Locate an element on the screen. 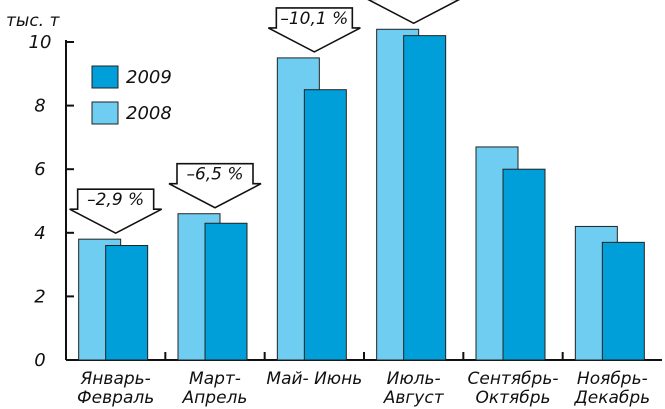  change-label: –6,5 % is located at coordinates (214, 175).